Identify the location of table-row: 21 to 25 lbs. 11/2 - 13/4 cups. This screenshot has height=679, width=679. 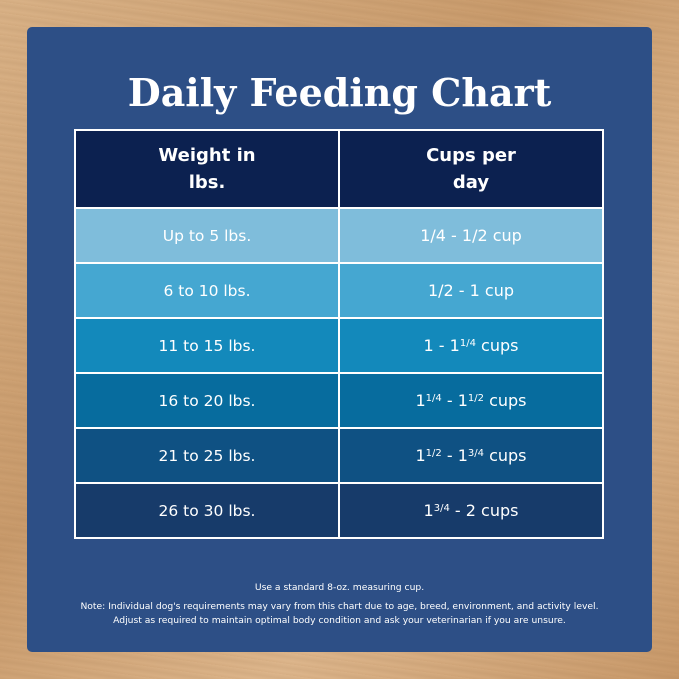
(339, 455).